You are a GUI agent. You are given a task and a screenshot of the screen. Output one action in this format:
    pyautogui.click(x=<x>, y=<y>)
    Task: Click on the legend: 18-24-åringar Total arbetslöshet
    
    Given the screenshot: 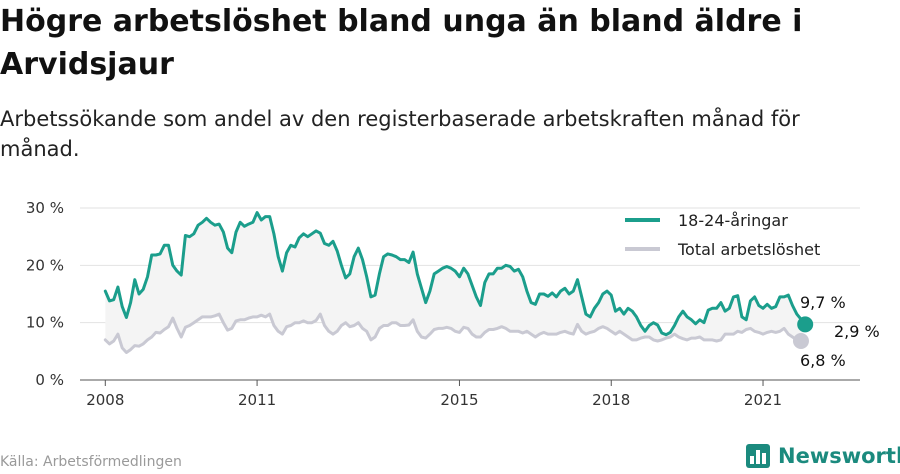 What is the action you would take?
    pyautogui.click(x=722, y=235)
    